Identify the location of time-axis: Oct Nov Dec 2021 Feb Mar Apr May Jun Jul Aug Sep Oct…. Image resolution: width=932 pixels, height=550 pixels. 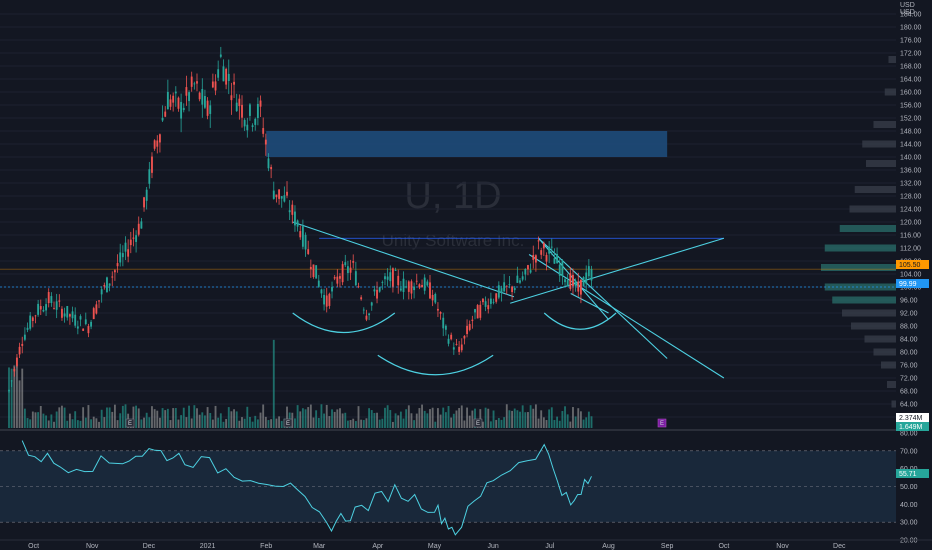
(466, 544).